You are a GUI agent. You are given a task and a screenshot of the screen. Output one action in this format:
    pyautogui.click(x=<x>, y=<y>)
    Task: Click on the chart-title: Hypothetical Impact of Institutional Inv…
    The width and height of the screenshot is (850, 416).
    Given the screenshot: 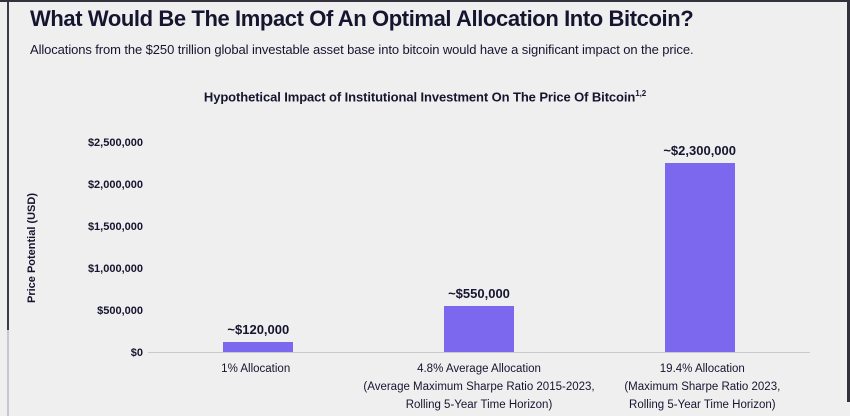 What is the action you would take?
    pyautogui.click(x=425, y=96)
    